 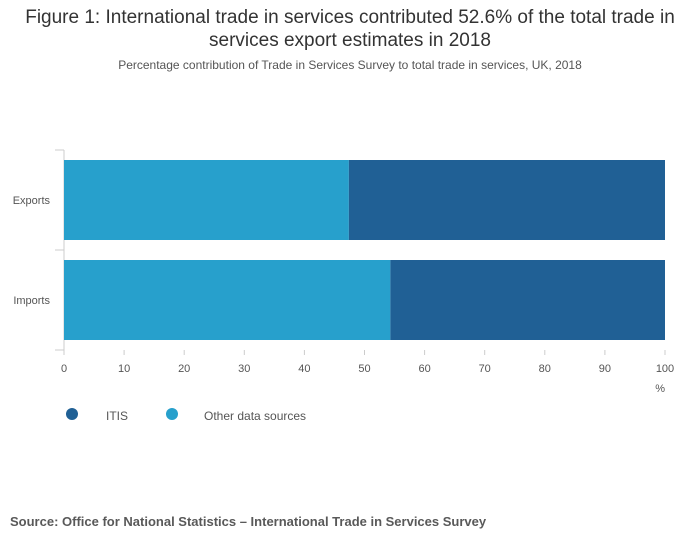 I want to click on x-tick-label: 70, so click(x=485, y=369).